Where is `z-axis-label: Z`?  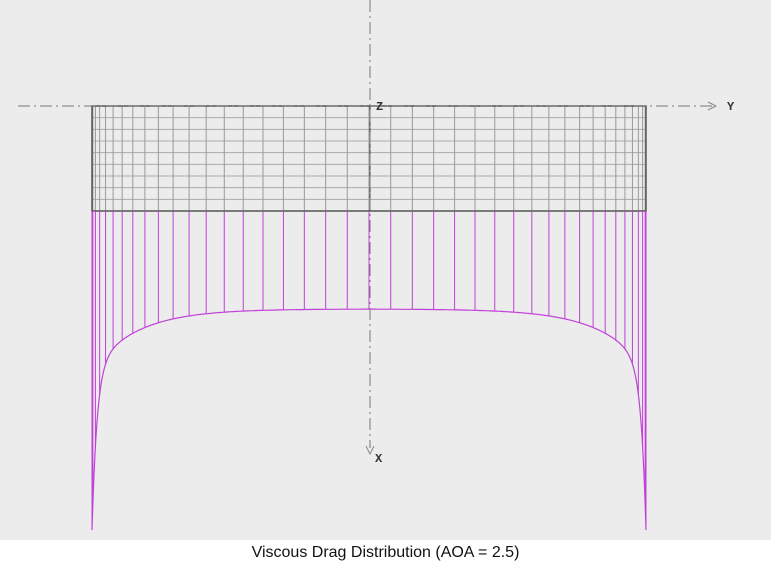 z-axis-label: Z is located at coordinates (379, 107).